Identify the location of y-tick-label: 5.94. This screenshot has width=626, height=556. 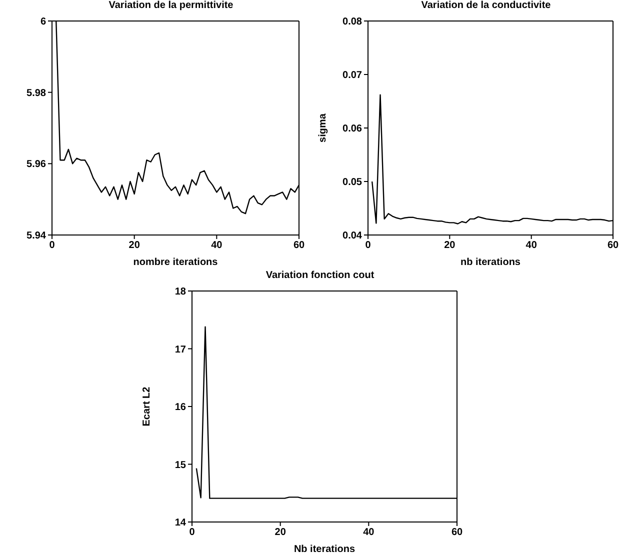
(36, 236).